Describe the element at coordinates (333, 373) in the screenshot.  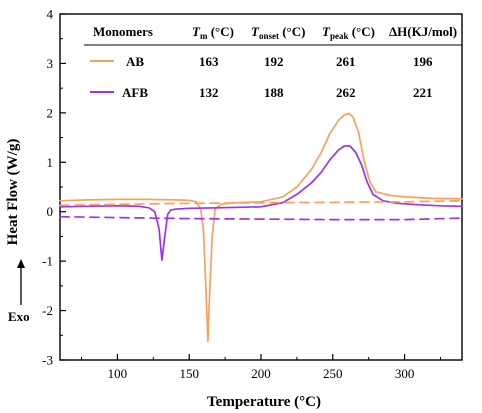
I see `x-tick-label: 250` at that location.